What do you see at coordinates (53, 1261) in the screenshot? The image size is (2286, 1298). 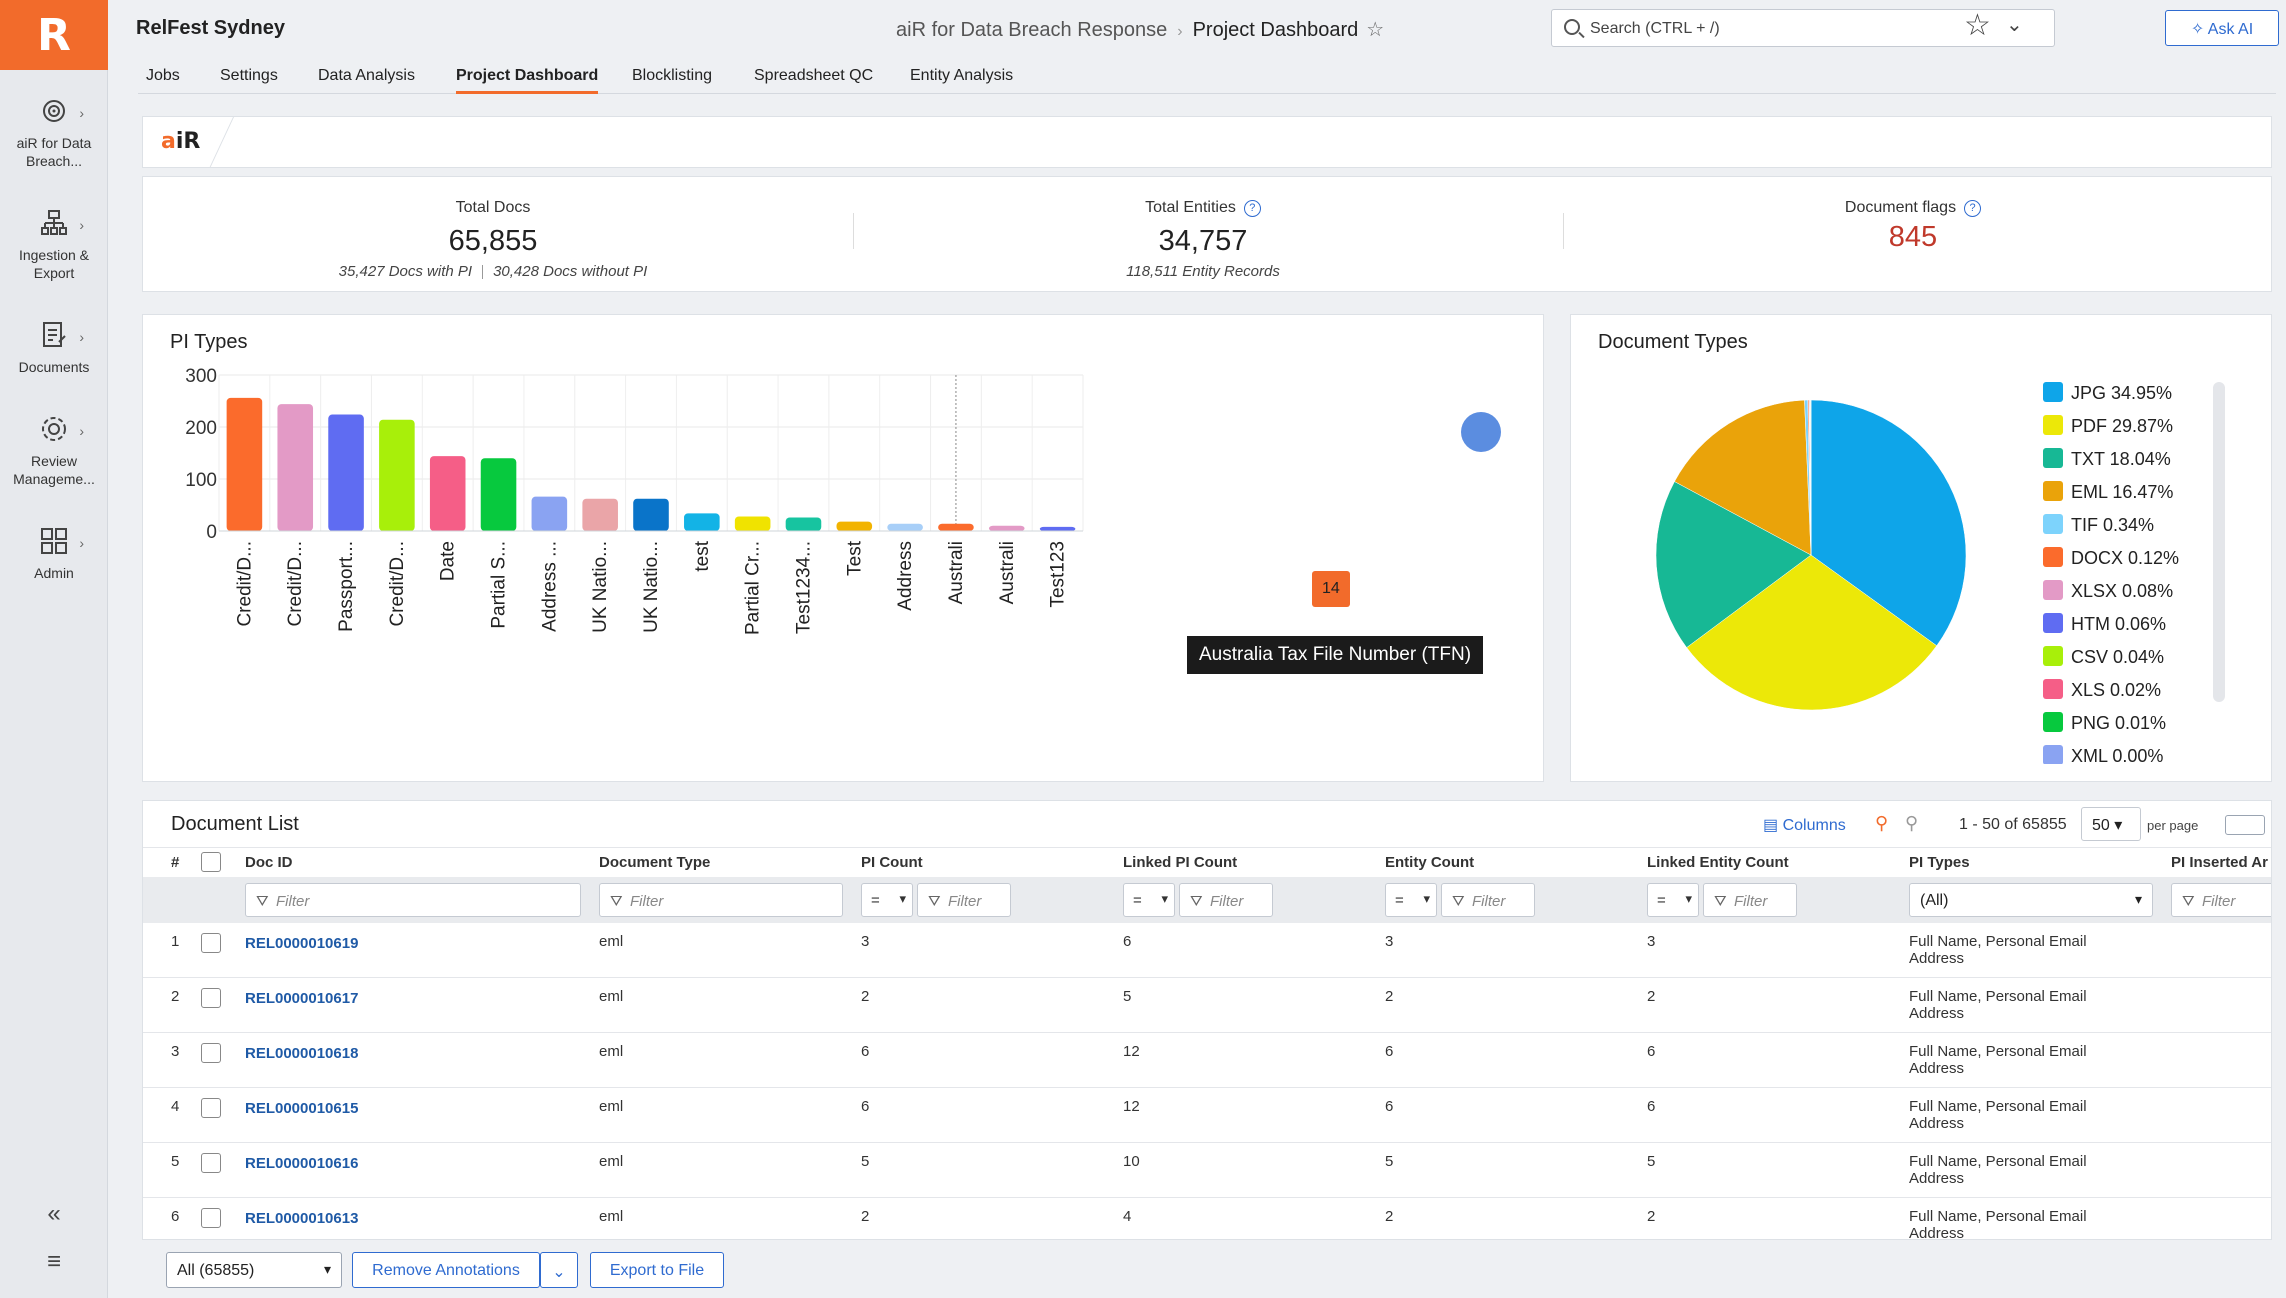 I see `hamburger-menu-icon: ≡` at bounding box center [53, 1261].